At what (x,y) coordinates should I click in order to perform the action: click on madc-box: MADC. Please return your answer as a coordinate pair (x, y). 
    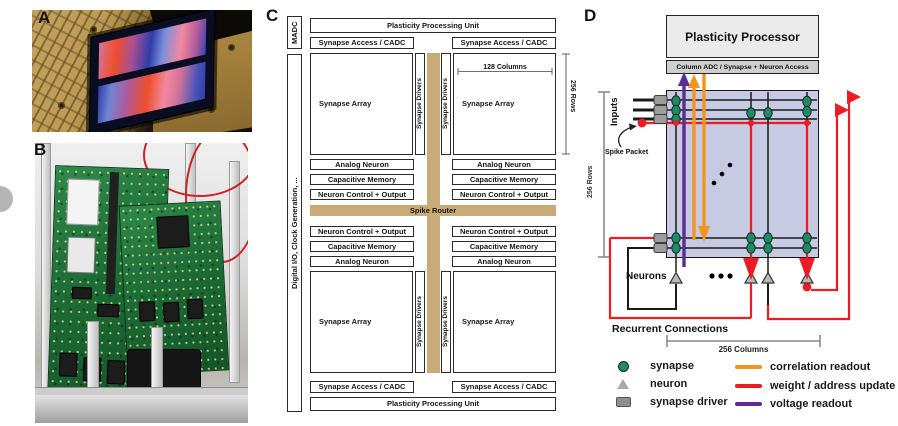
    Looking at the image, I should click on (294, 32).